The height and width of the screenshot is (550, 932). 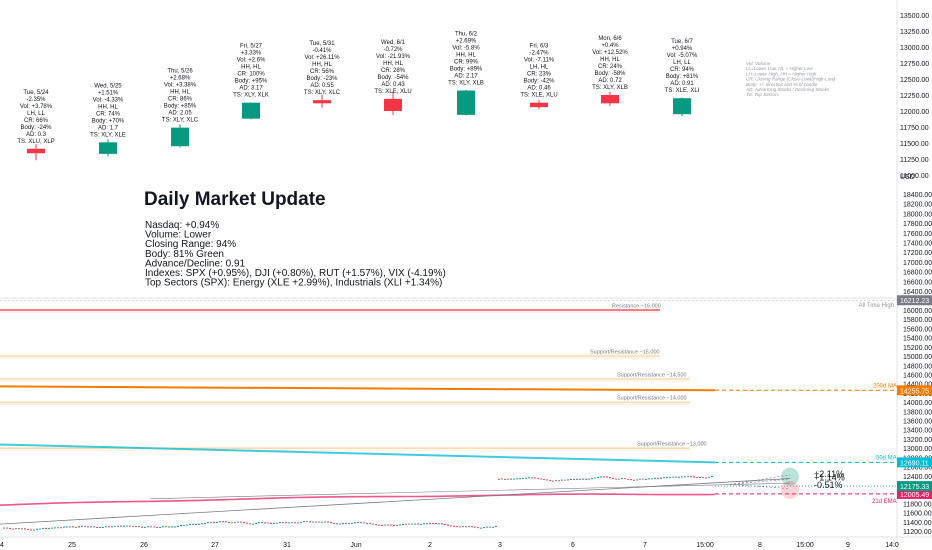 What do you see at coordinates (917, 366) in the screenshot?
I see `y-tick-label: 14800.00` at bounding box center [917, 366].